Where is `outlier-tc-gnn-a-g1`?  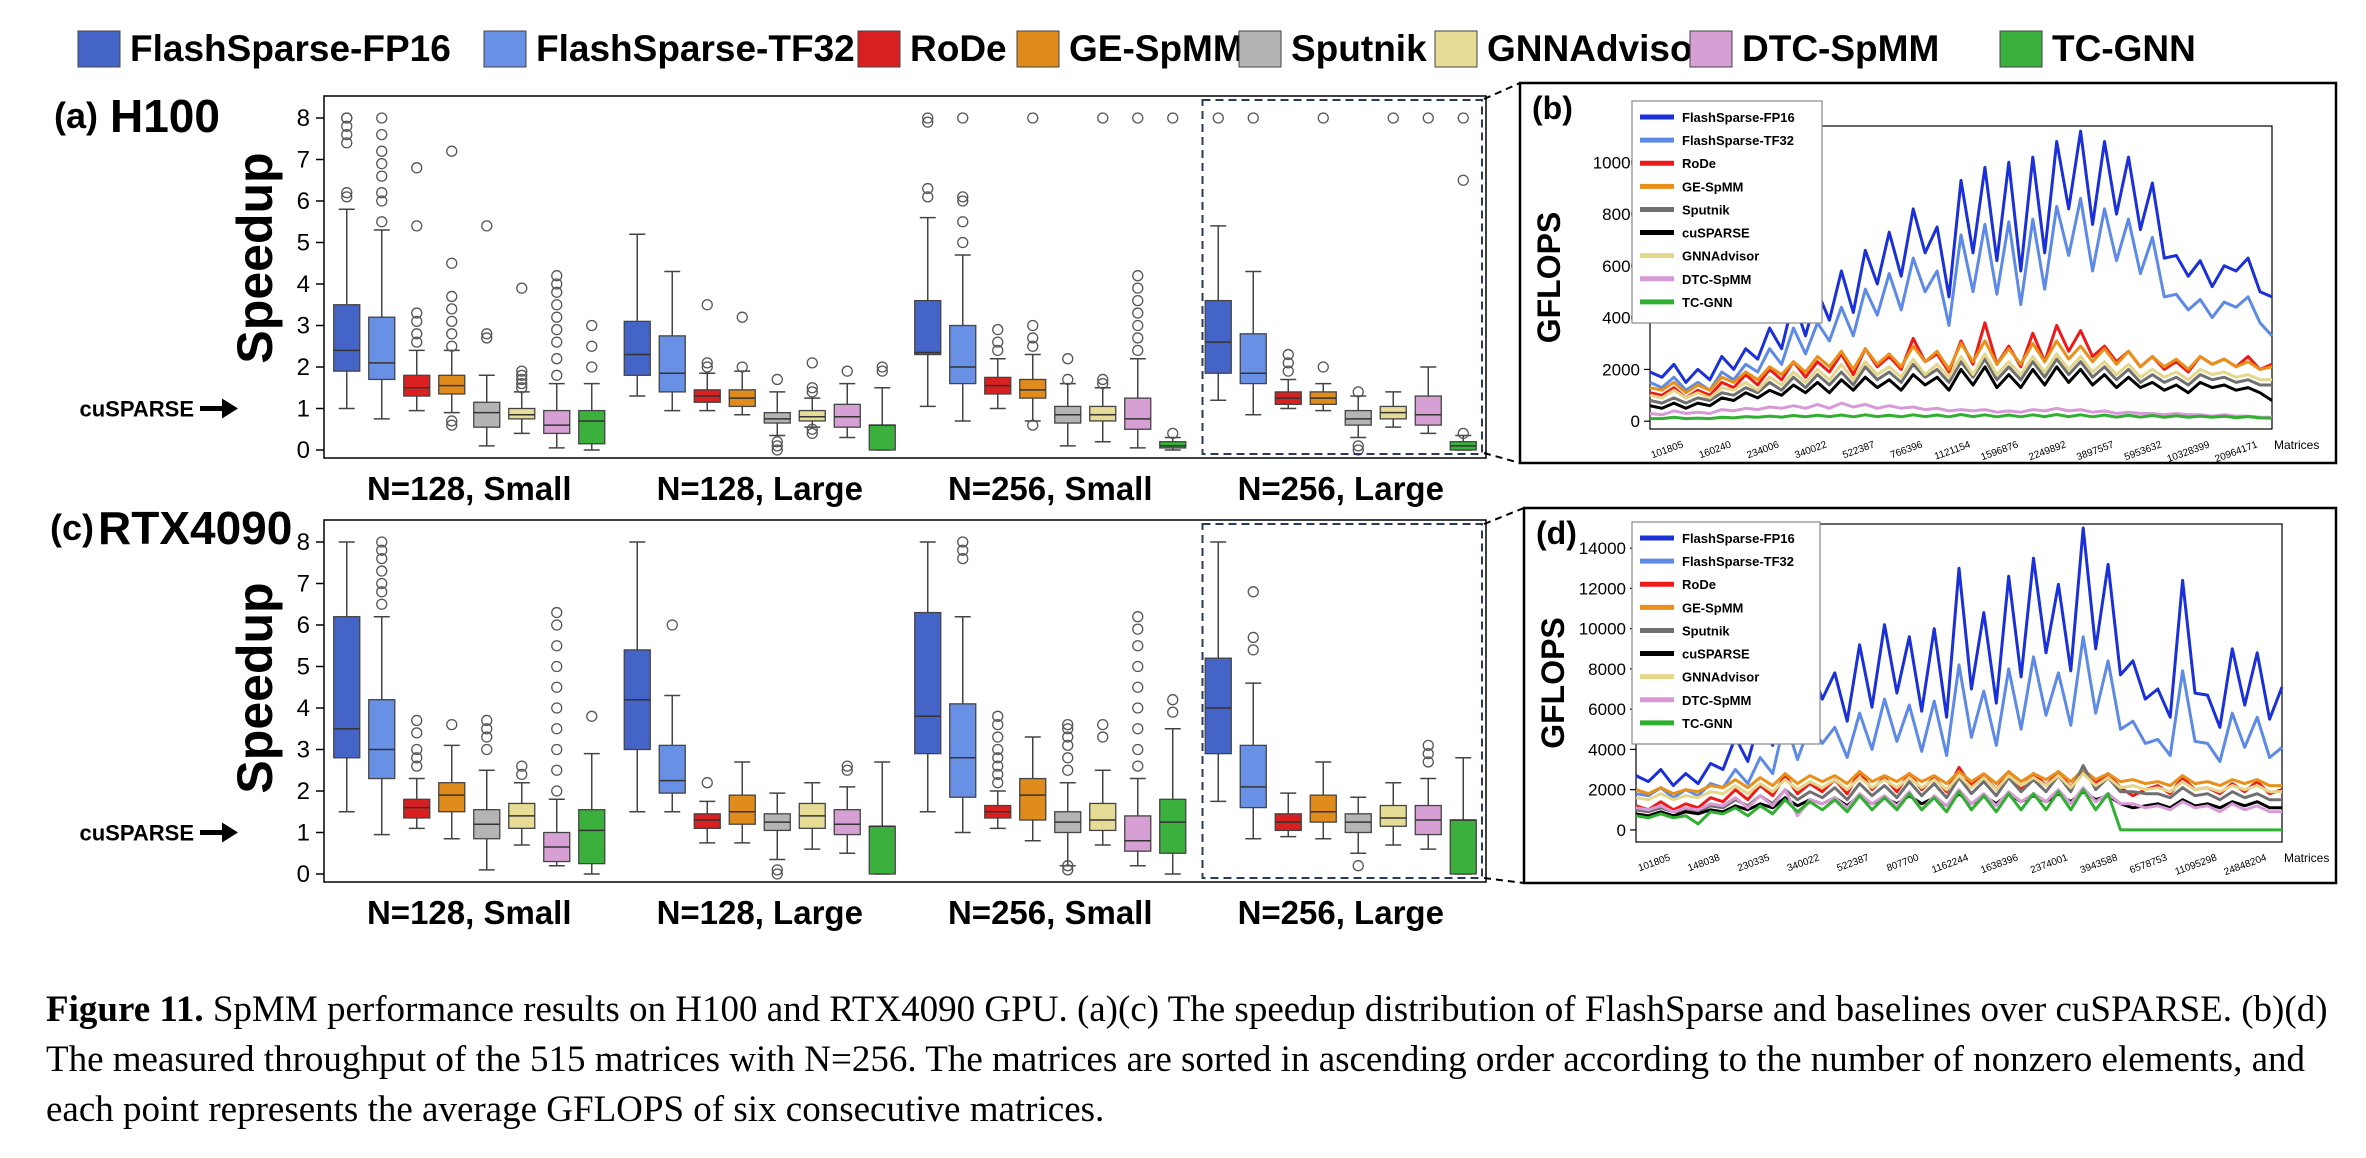
outlier-tc-gnn-a-g1 is located at coordinates (592, 367).